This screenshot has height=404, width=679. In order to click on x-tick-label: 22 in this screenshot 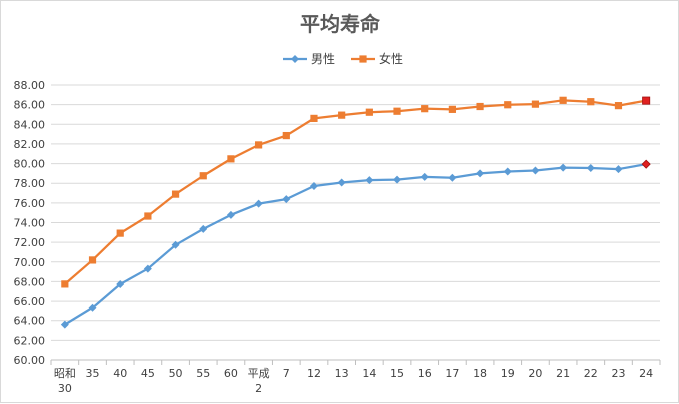, I will do `click(591, 373)`.